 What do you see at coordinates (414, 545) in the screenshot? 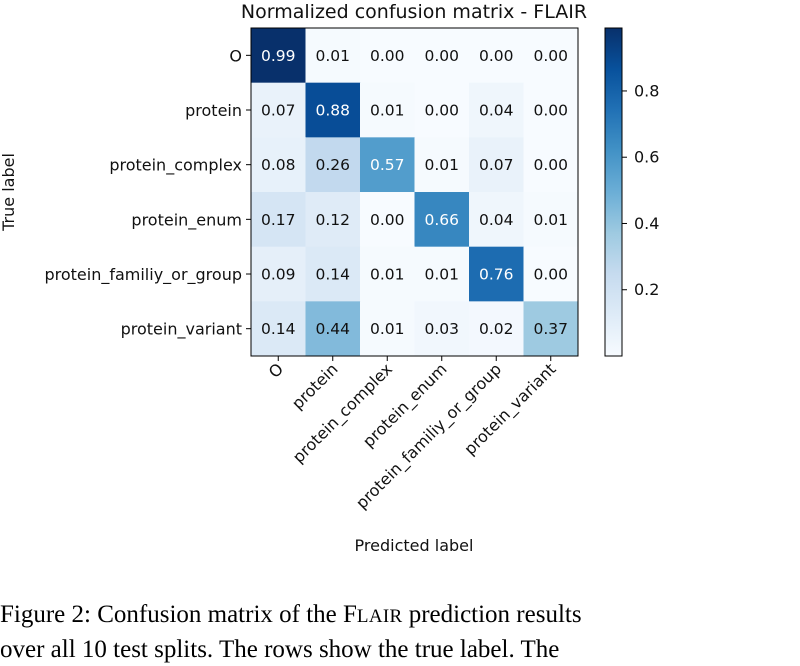
I see `x-axis-label: Predicted label` at bounding box center [414, 545].